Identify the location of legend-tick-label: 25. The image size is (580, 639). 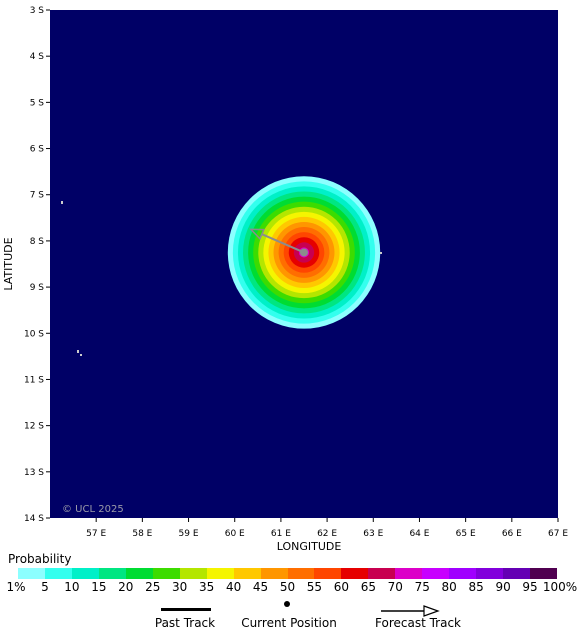
(153, 587).